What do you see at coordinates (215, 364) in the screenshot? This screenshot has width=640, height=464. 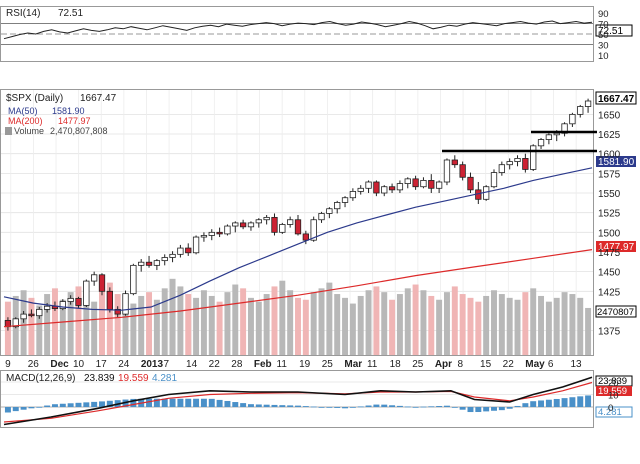 I see `x-tick-label: 22` at bounding box center [215, 364].